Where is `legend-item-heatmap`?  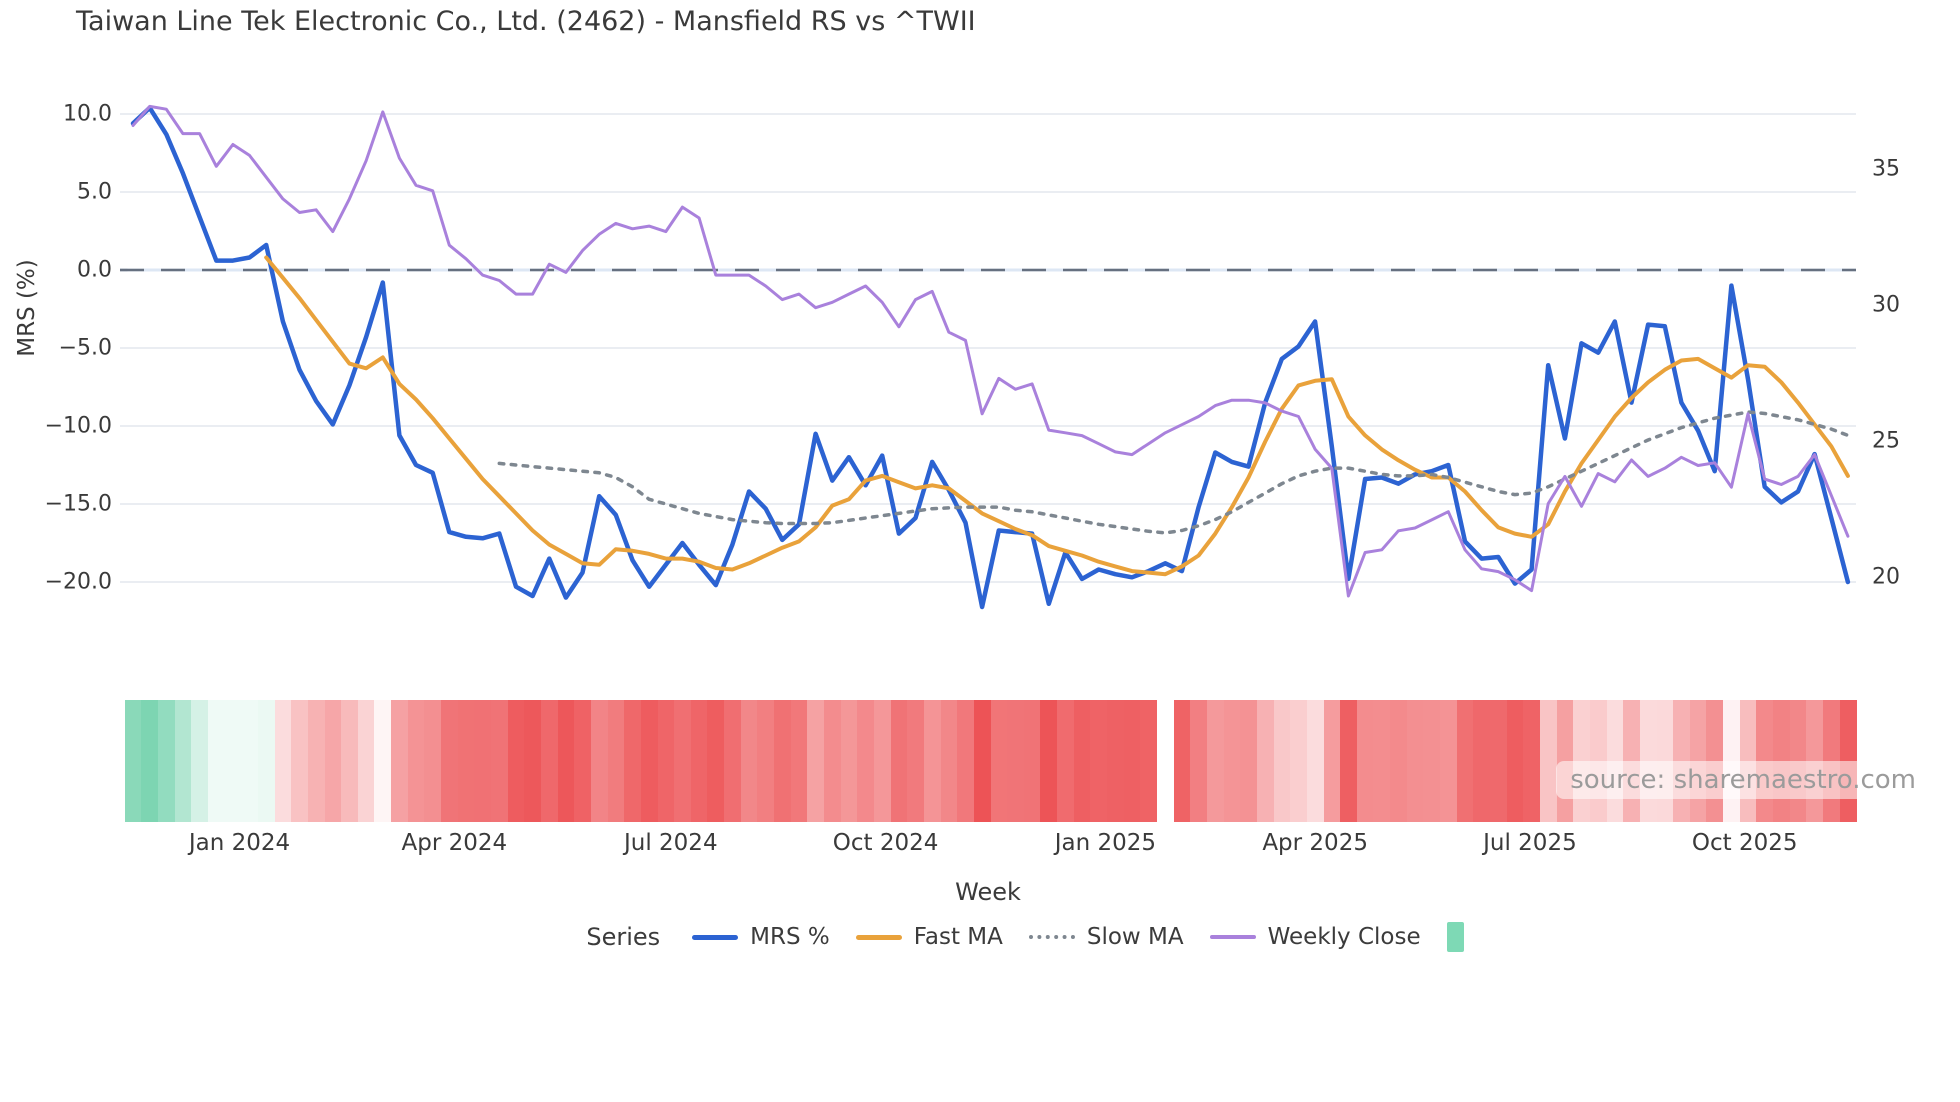
legend-item-heatmap is located at coordinates (1455, 937).